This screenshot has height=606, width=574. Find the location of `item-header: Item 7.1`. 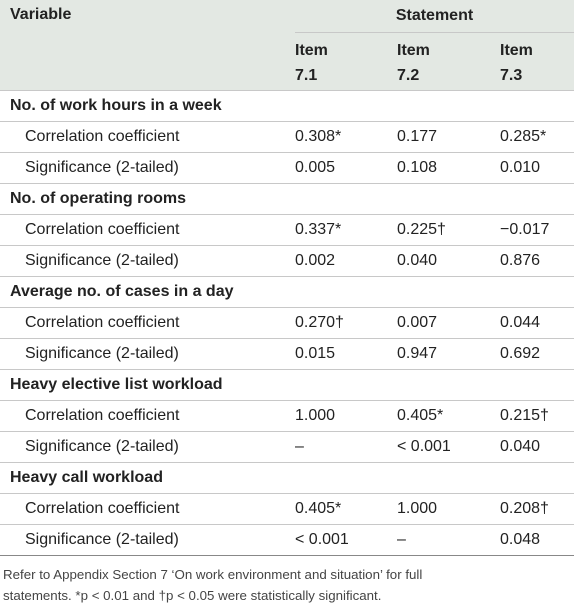

item-header: Item 7.1 is located at coordinates (346, 61).